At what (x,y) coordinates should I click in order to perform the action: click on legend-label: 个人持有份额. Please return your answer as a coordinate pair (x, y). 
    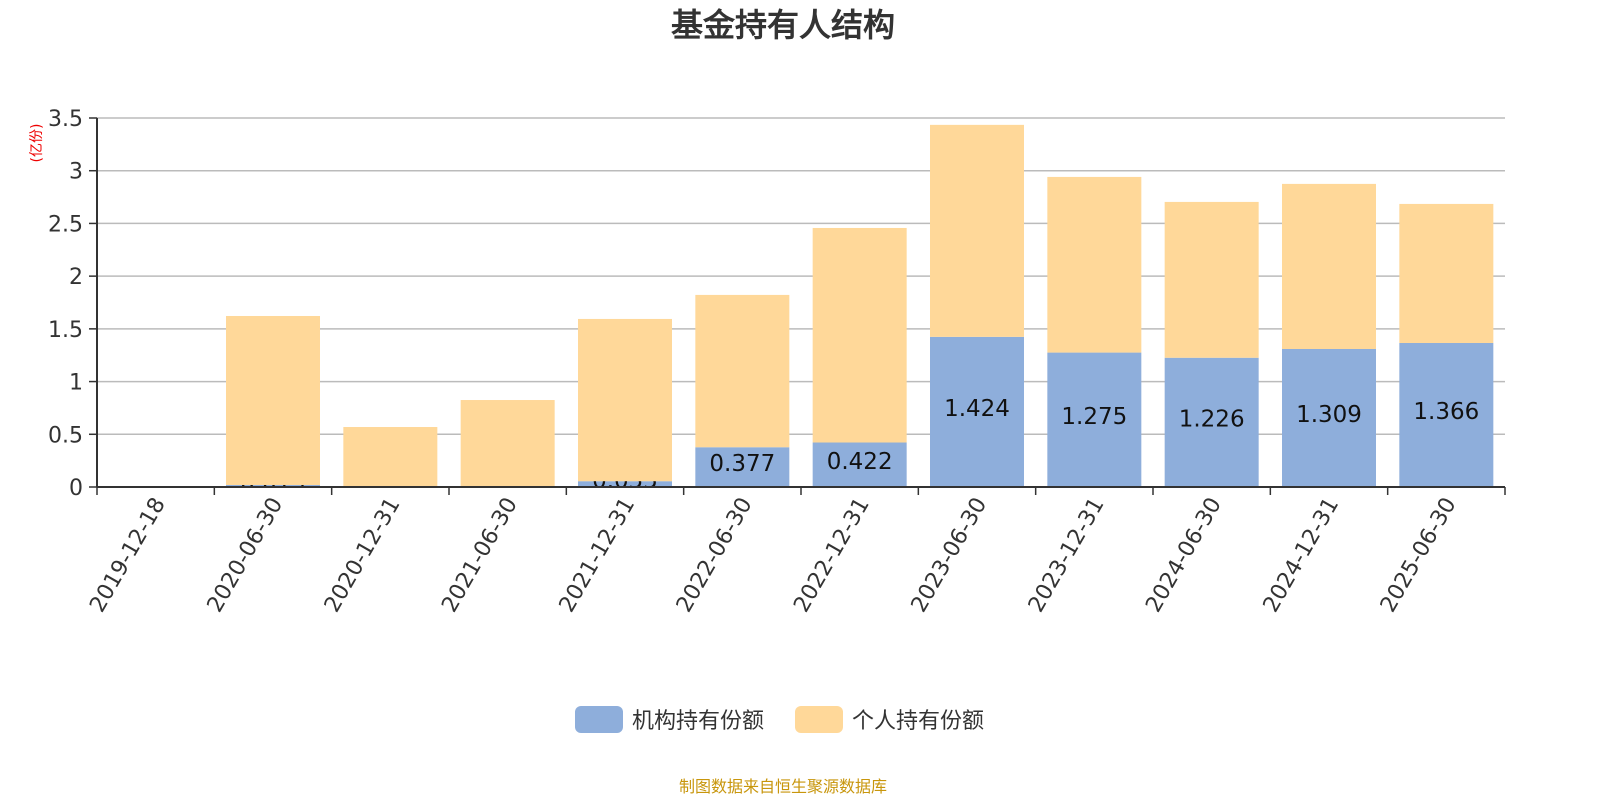
    Looking at the image, I should click on (918, 721).